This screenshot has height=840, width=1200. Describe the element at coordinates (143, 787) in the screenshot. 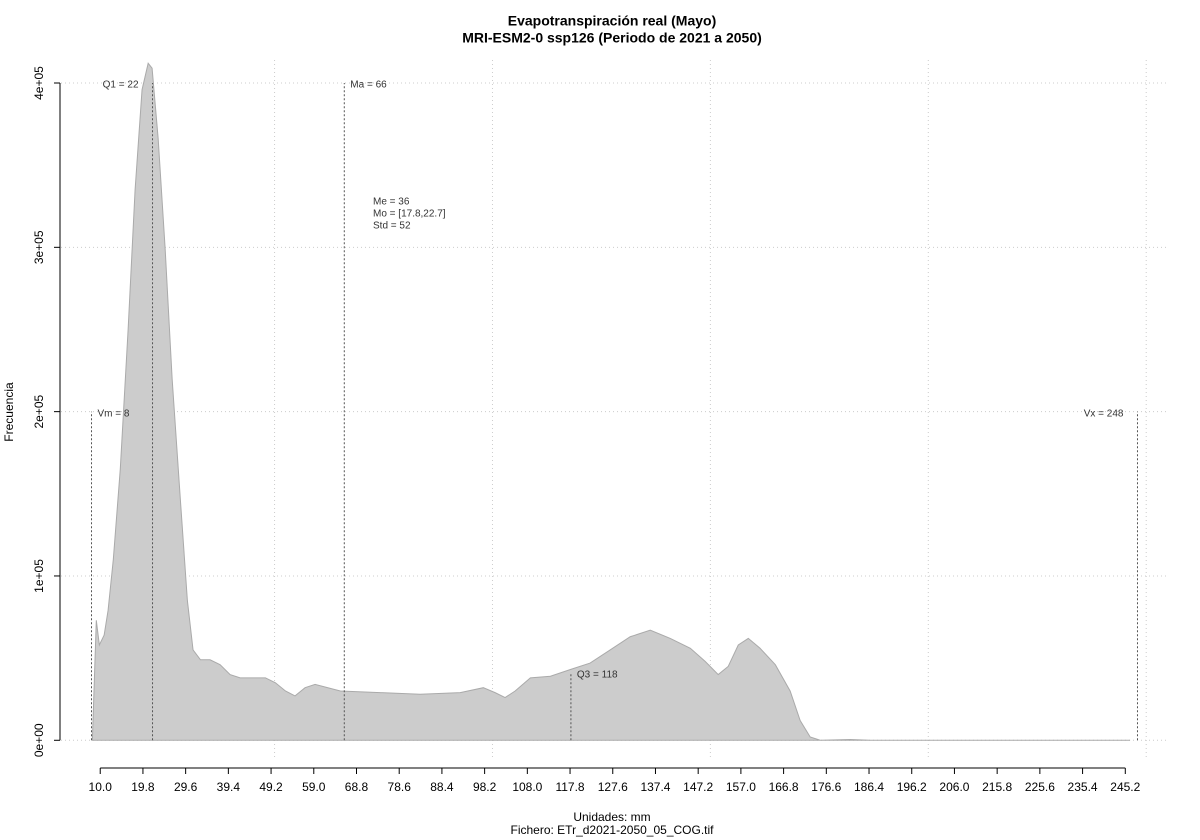

I see `x-tick-label: 19.8` at that location.